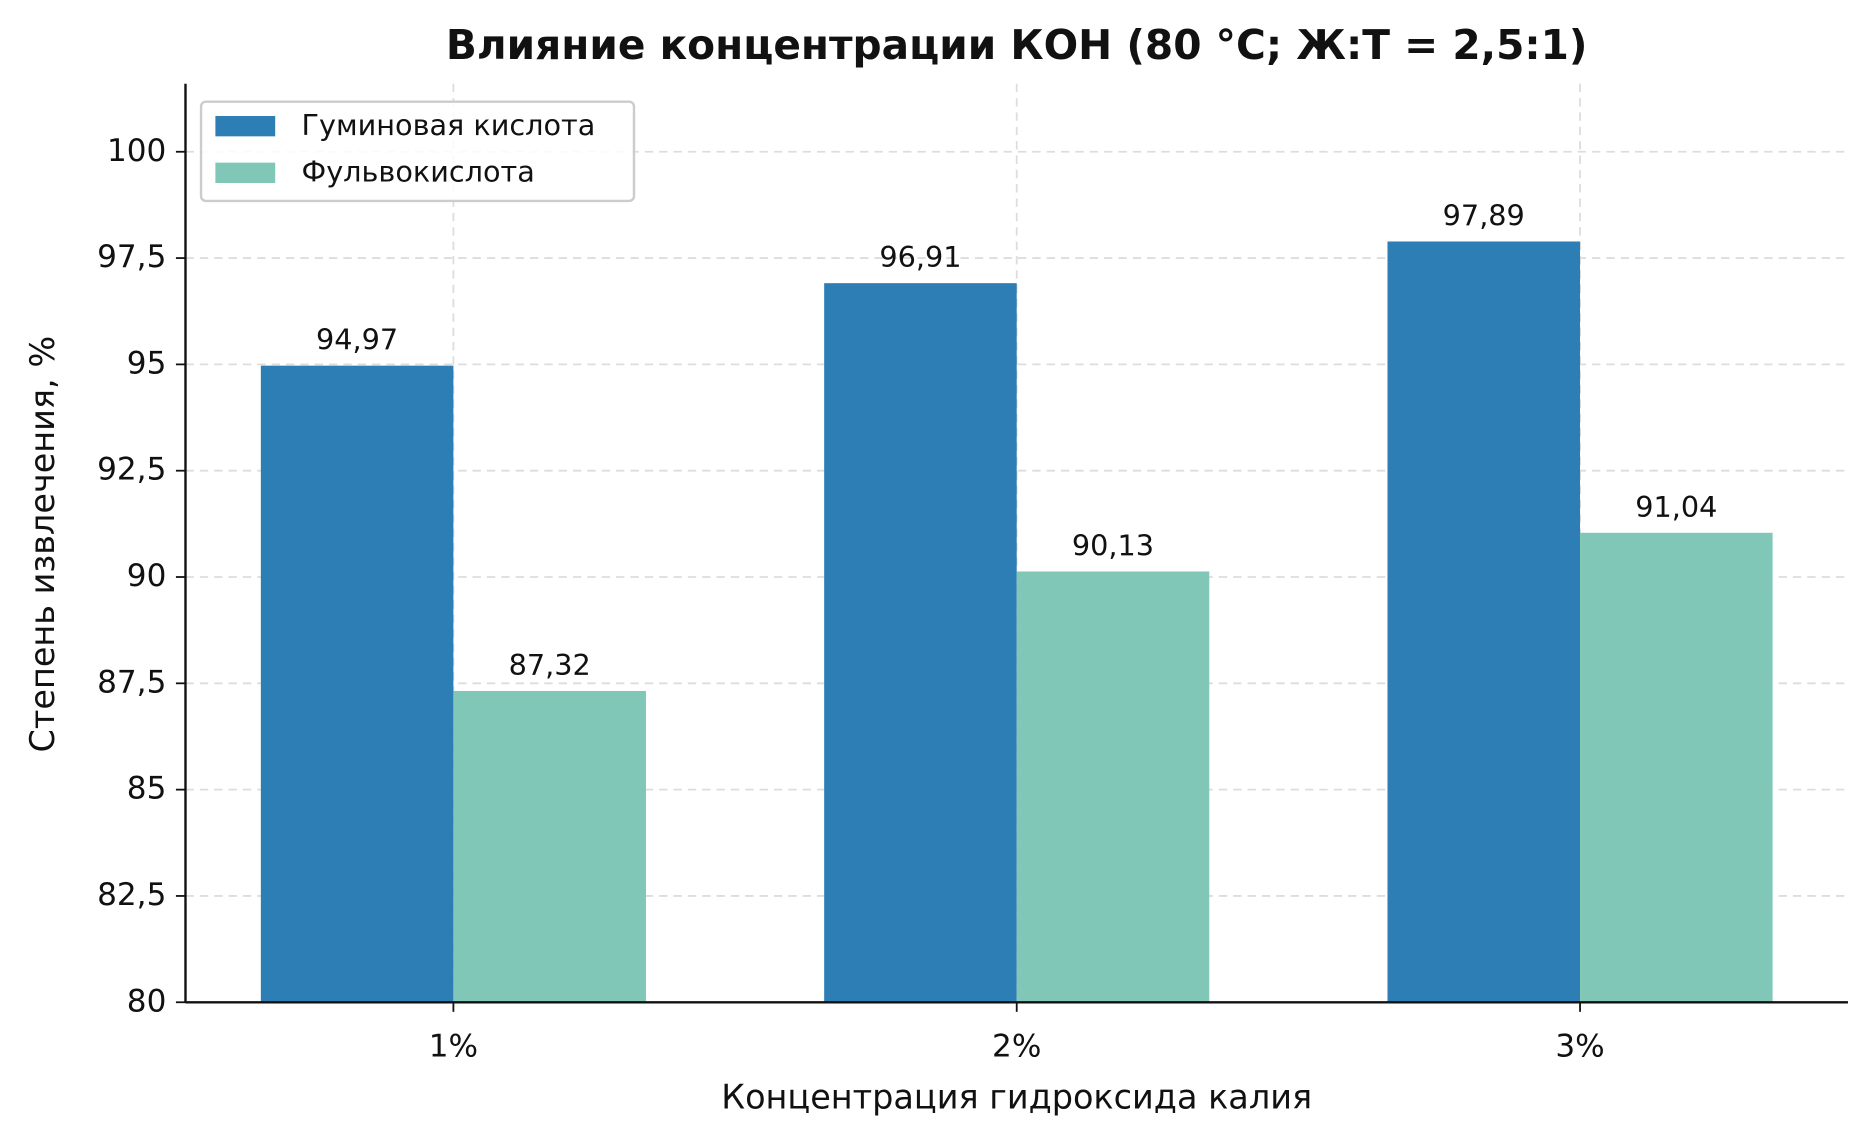 The width and height of the screenshot is (1866, 1141). I want to click on x-tick-label: 3%, so click(1579, 1047).